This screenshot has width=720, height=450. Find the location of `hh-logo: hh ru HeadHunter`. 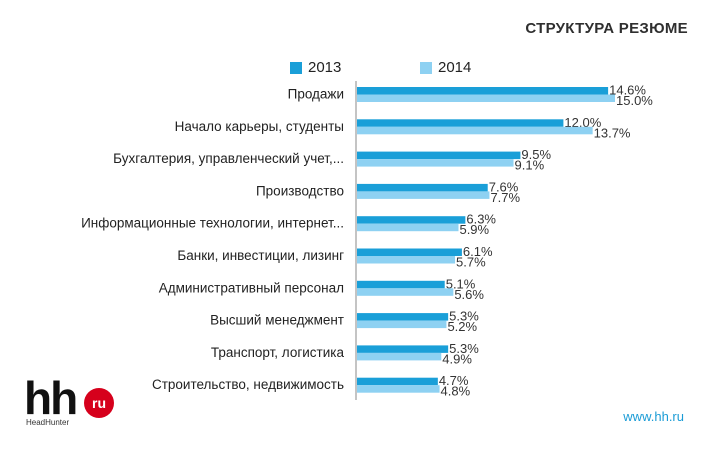

hh-logo: hh ru HeadHunter is located at coordinates (70, 401).